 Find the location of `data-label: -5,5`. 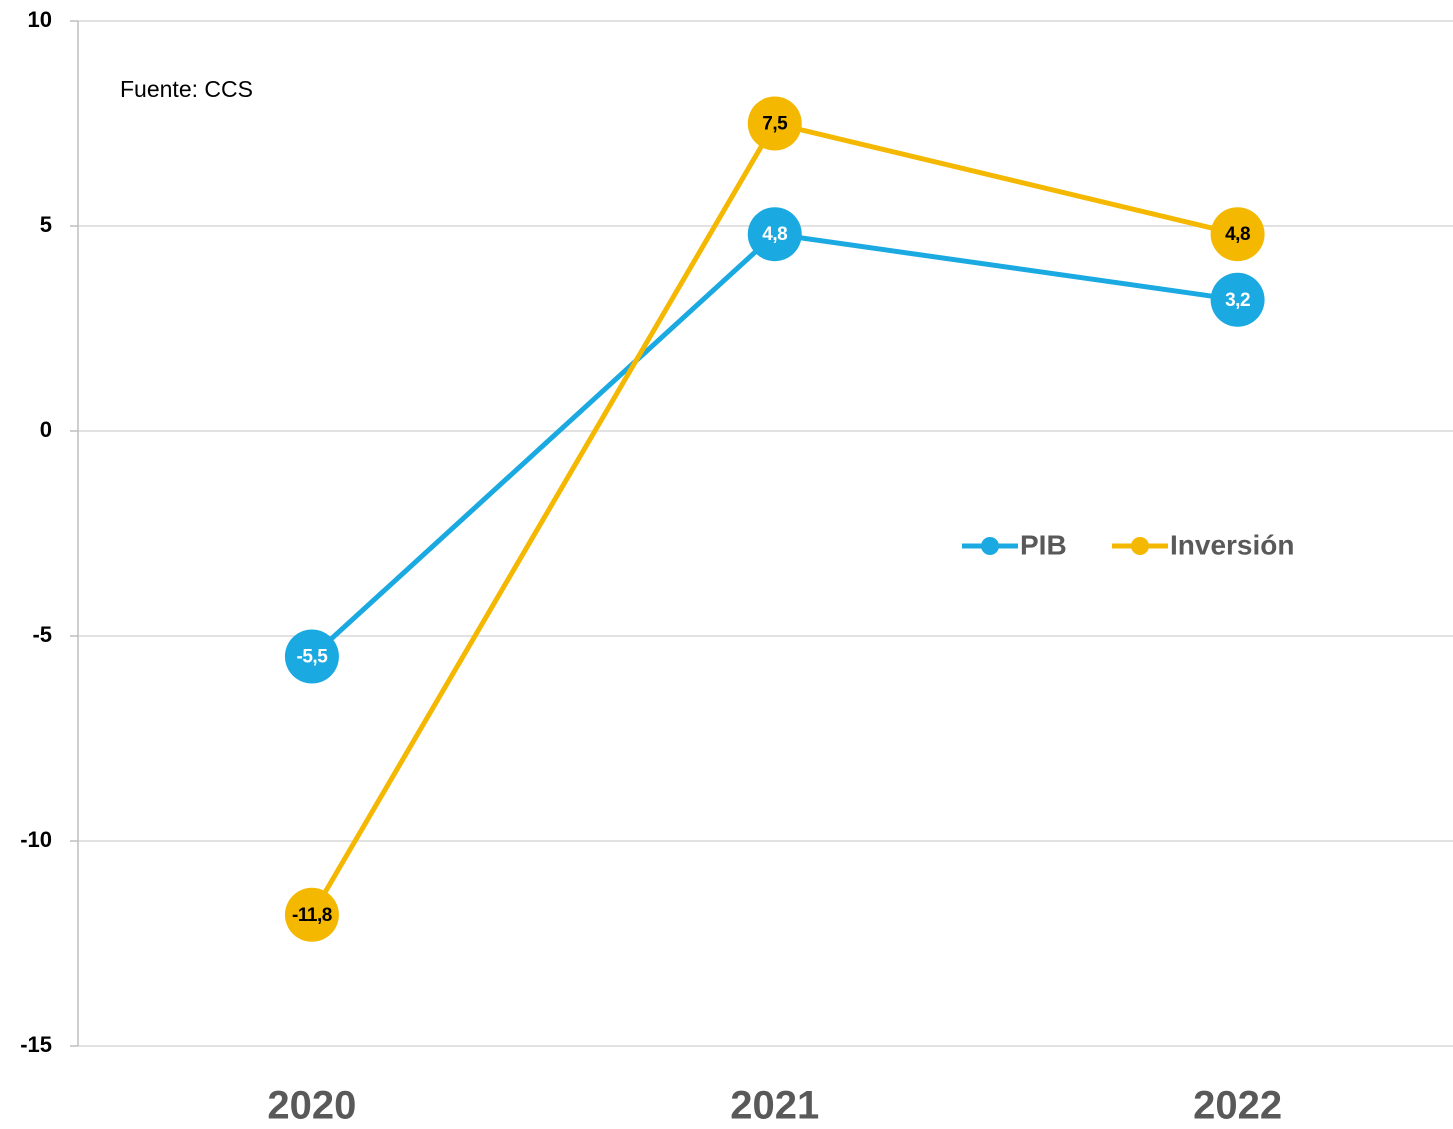

data-label: -5,5 is located at coordinates (313, 657).